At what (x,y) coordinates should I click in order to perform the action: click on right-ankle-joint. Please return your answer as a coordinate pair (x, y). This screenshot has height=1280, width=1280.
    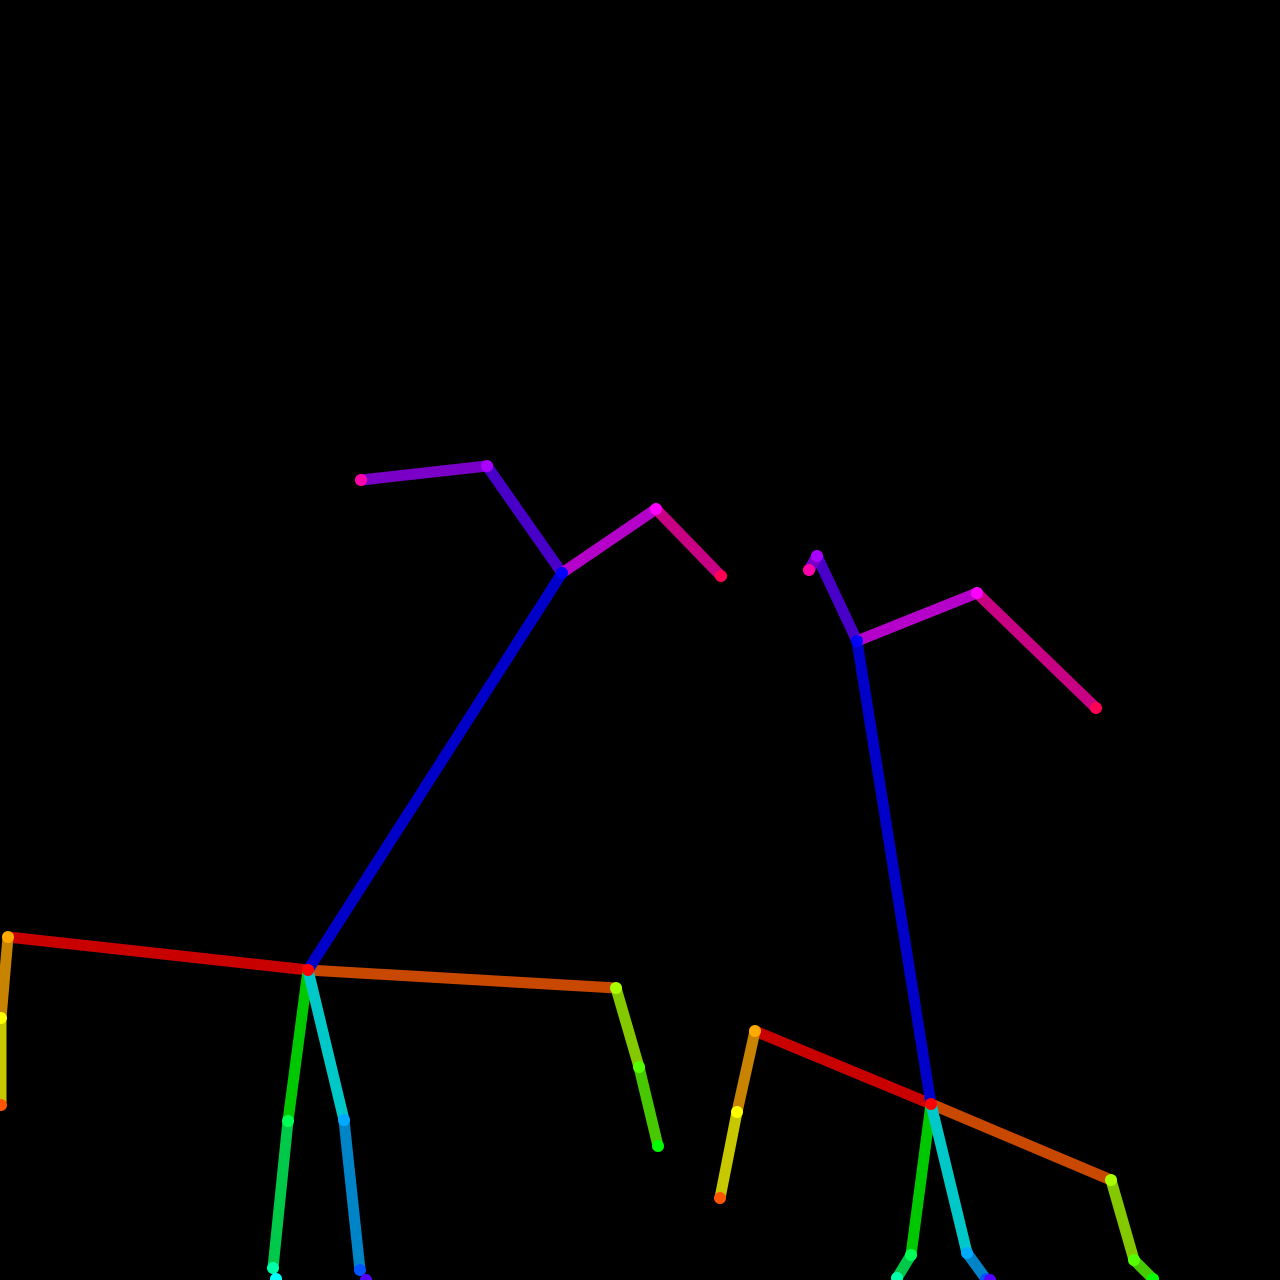
    Looking at the image, I should click on (276, 1276).